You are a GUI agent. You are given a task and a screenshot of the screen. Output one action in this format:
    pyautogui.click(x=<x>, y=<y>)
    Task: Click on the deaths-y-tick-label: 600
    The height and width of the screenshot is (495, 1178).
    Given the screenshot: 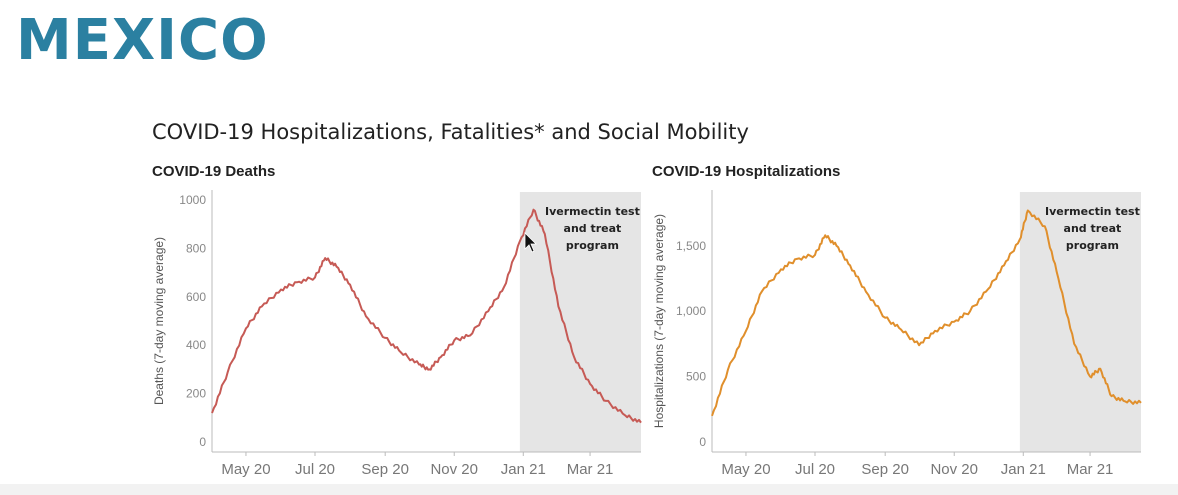 What is the action you would take?
    pyautogui.click(x=196, y=297)
    